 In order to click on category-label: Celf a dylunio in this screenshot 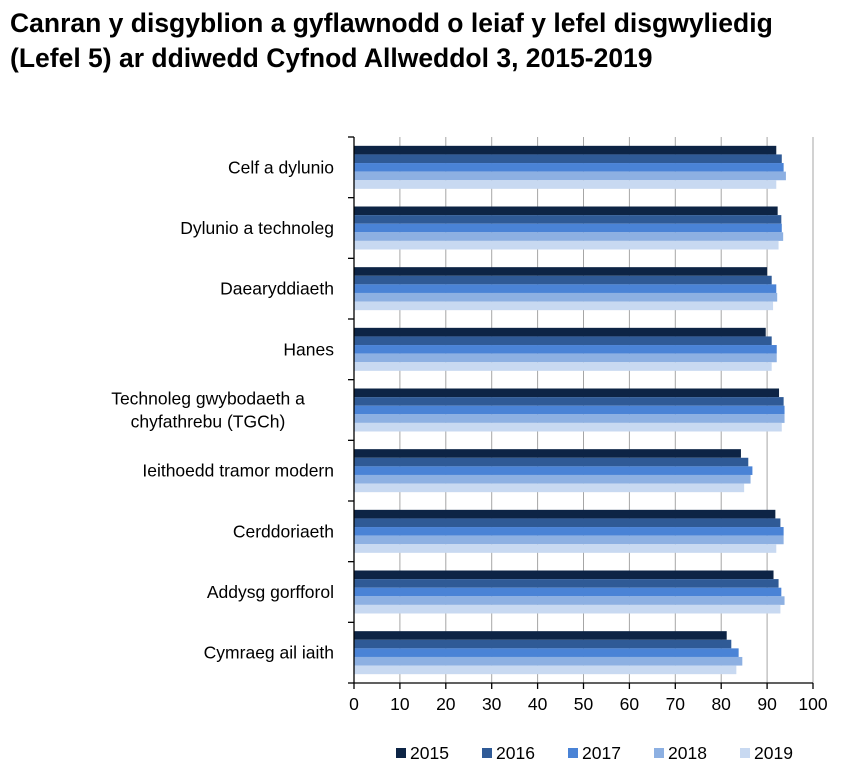, I will do `click(281, 167)`.